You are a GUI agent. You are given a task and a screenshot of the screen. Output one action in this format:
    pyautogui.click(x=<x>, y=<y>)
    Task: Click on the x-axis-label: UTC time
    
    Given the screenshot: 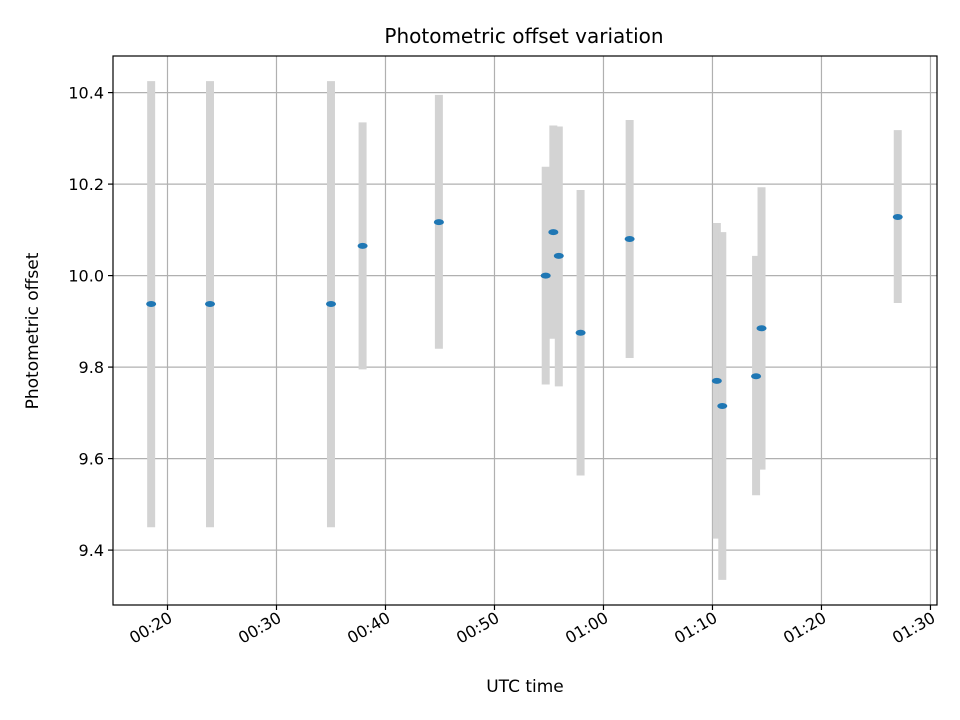 What is the action you would take?
    pyautogui.click(x=525, y=687)
    